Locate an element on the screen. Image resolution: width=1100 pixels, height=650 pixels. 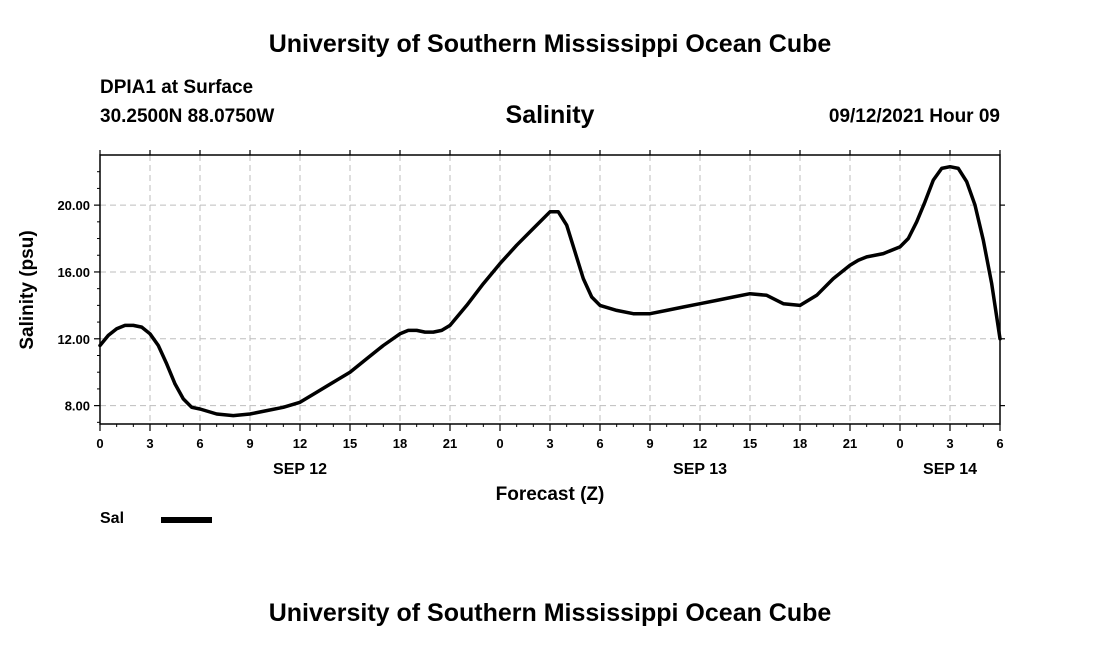
station-label: DPIA1 at Surface is located at coordinates (177, 87).